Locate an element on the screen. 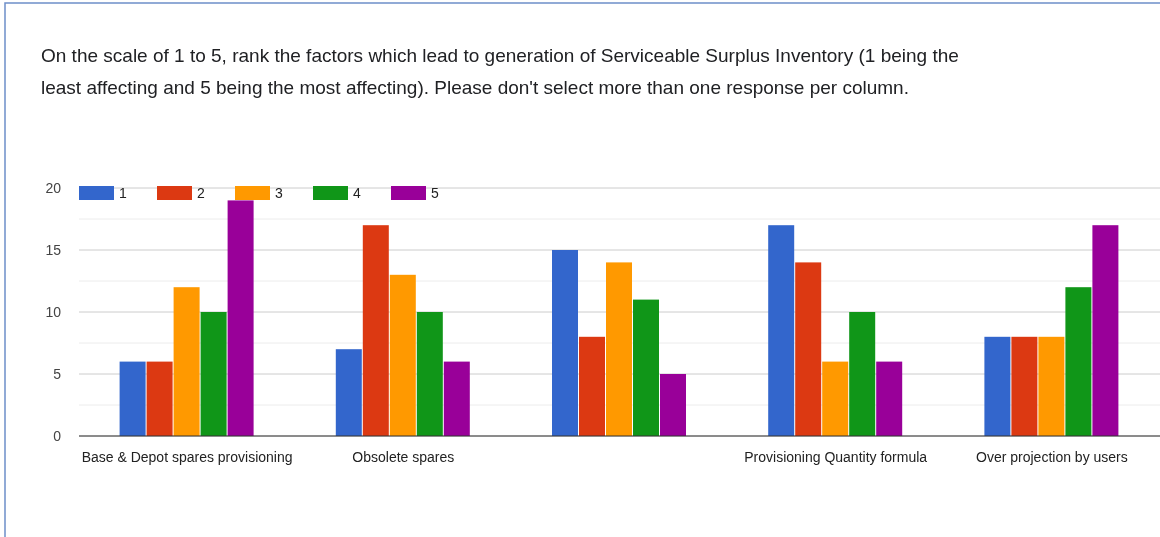  x-tick-label: Over projection by users is located at coordinates (1052, 457).